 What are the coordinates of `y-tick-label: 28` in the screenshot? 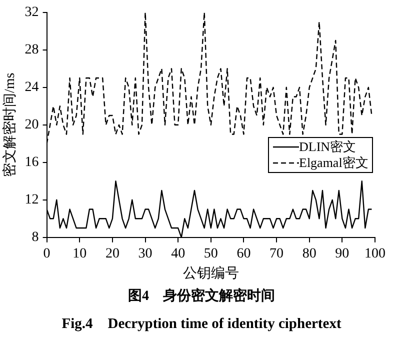 It's located at (31, 50).